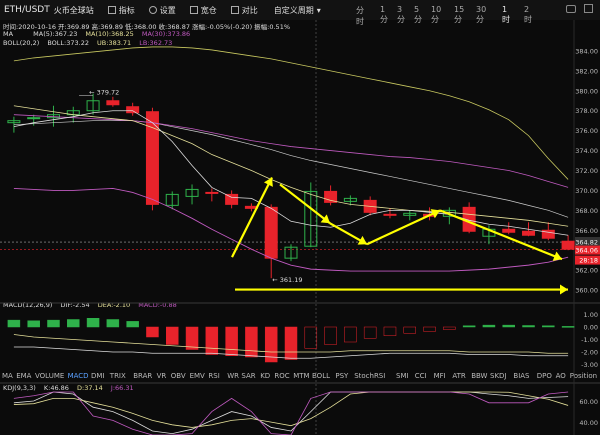 The width and height of the screenshot is (600, 435). Describe the element at coordinates (90, 388) in the screenshot. I see `d-value: D:37.14` at that location.